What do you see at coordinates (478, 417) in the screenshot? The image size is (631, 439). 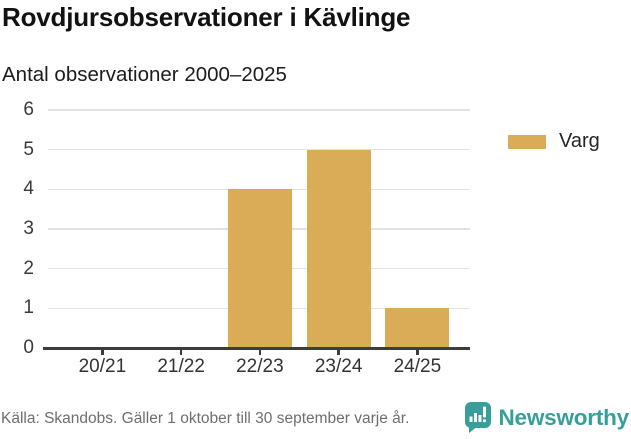 I see `newsworthy-logo-icon` at bounding box center [478, 417].